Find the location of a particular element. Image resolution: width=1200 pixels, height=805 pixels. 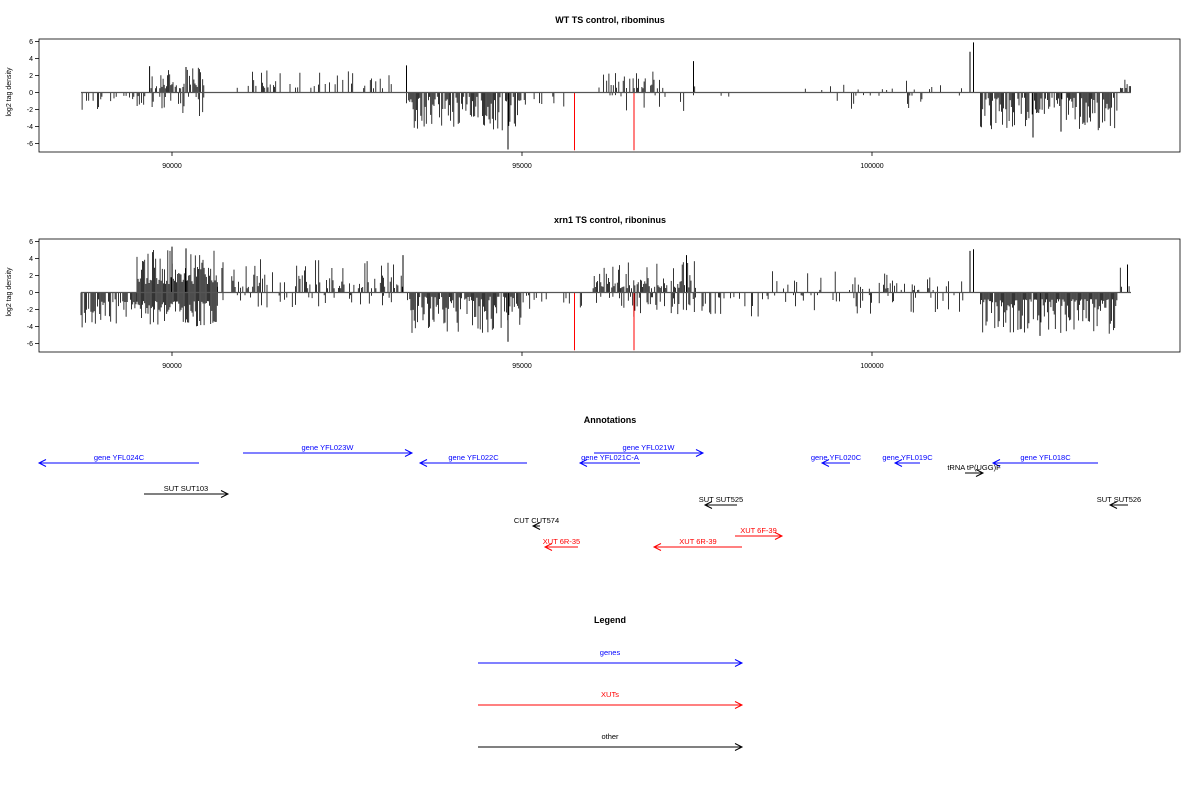

annotation-feature: gene YFL020C is located at coordinates (836, 460).